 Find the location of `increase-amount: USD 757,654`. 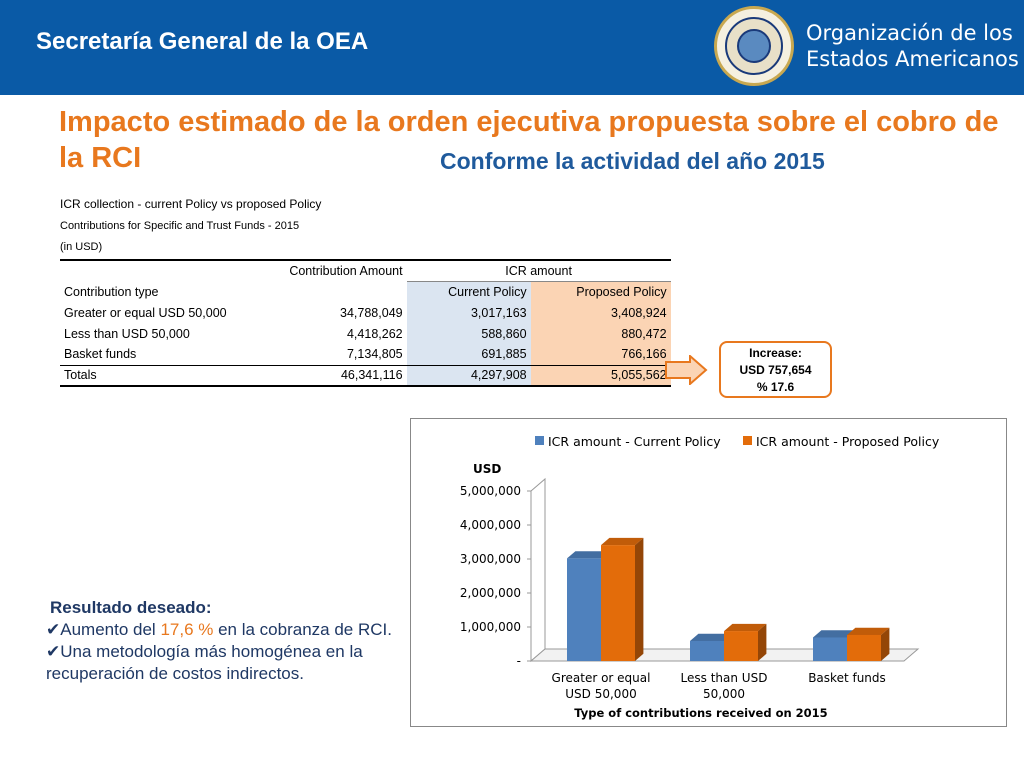

increase-amount: USD 757,654 is located at coordinates (775, 370).